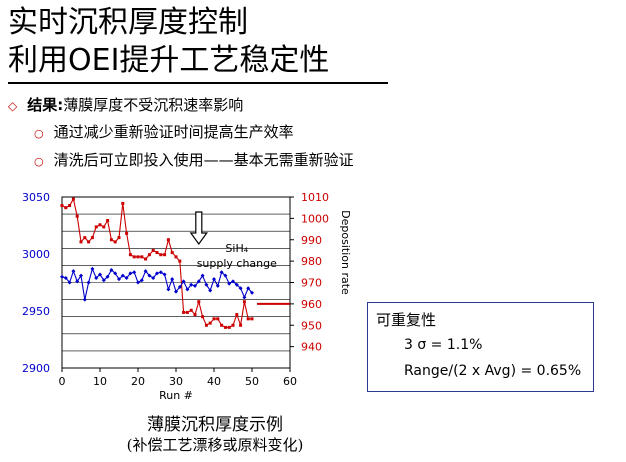 The width and height of the screenshot is (626, 462). What do you see at coordinates (311, 325) in the screenshot?
I see `right-tick-label: 950` at bounding box center [311, 325].